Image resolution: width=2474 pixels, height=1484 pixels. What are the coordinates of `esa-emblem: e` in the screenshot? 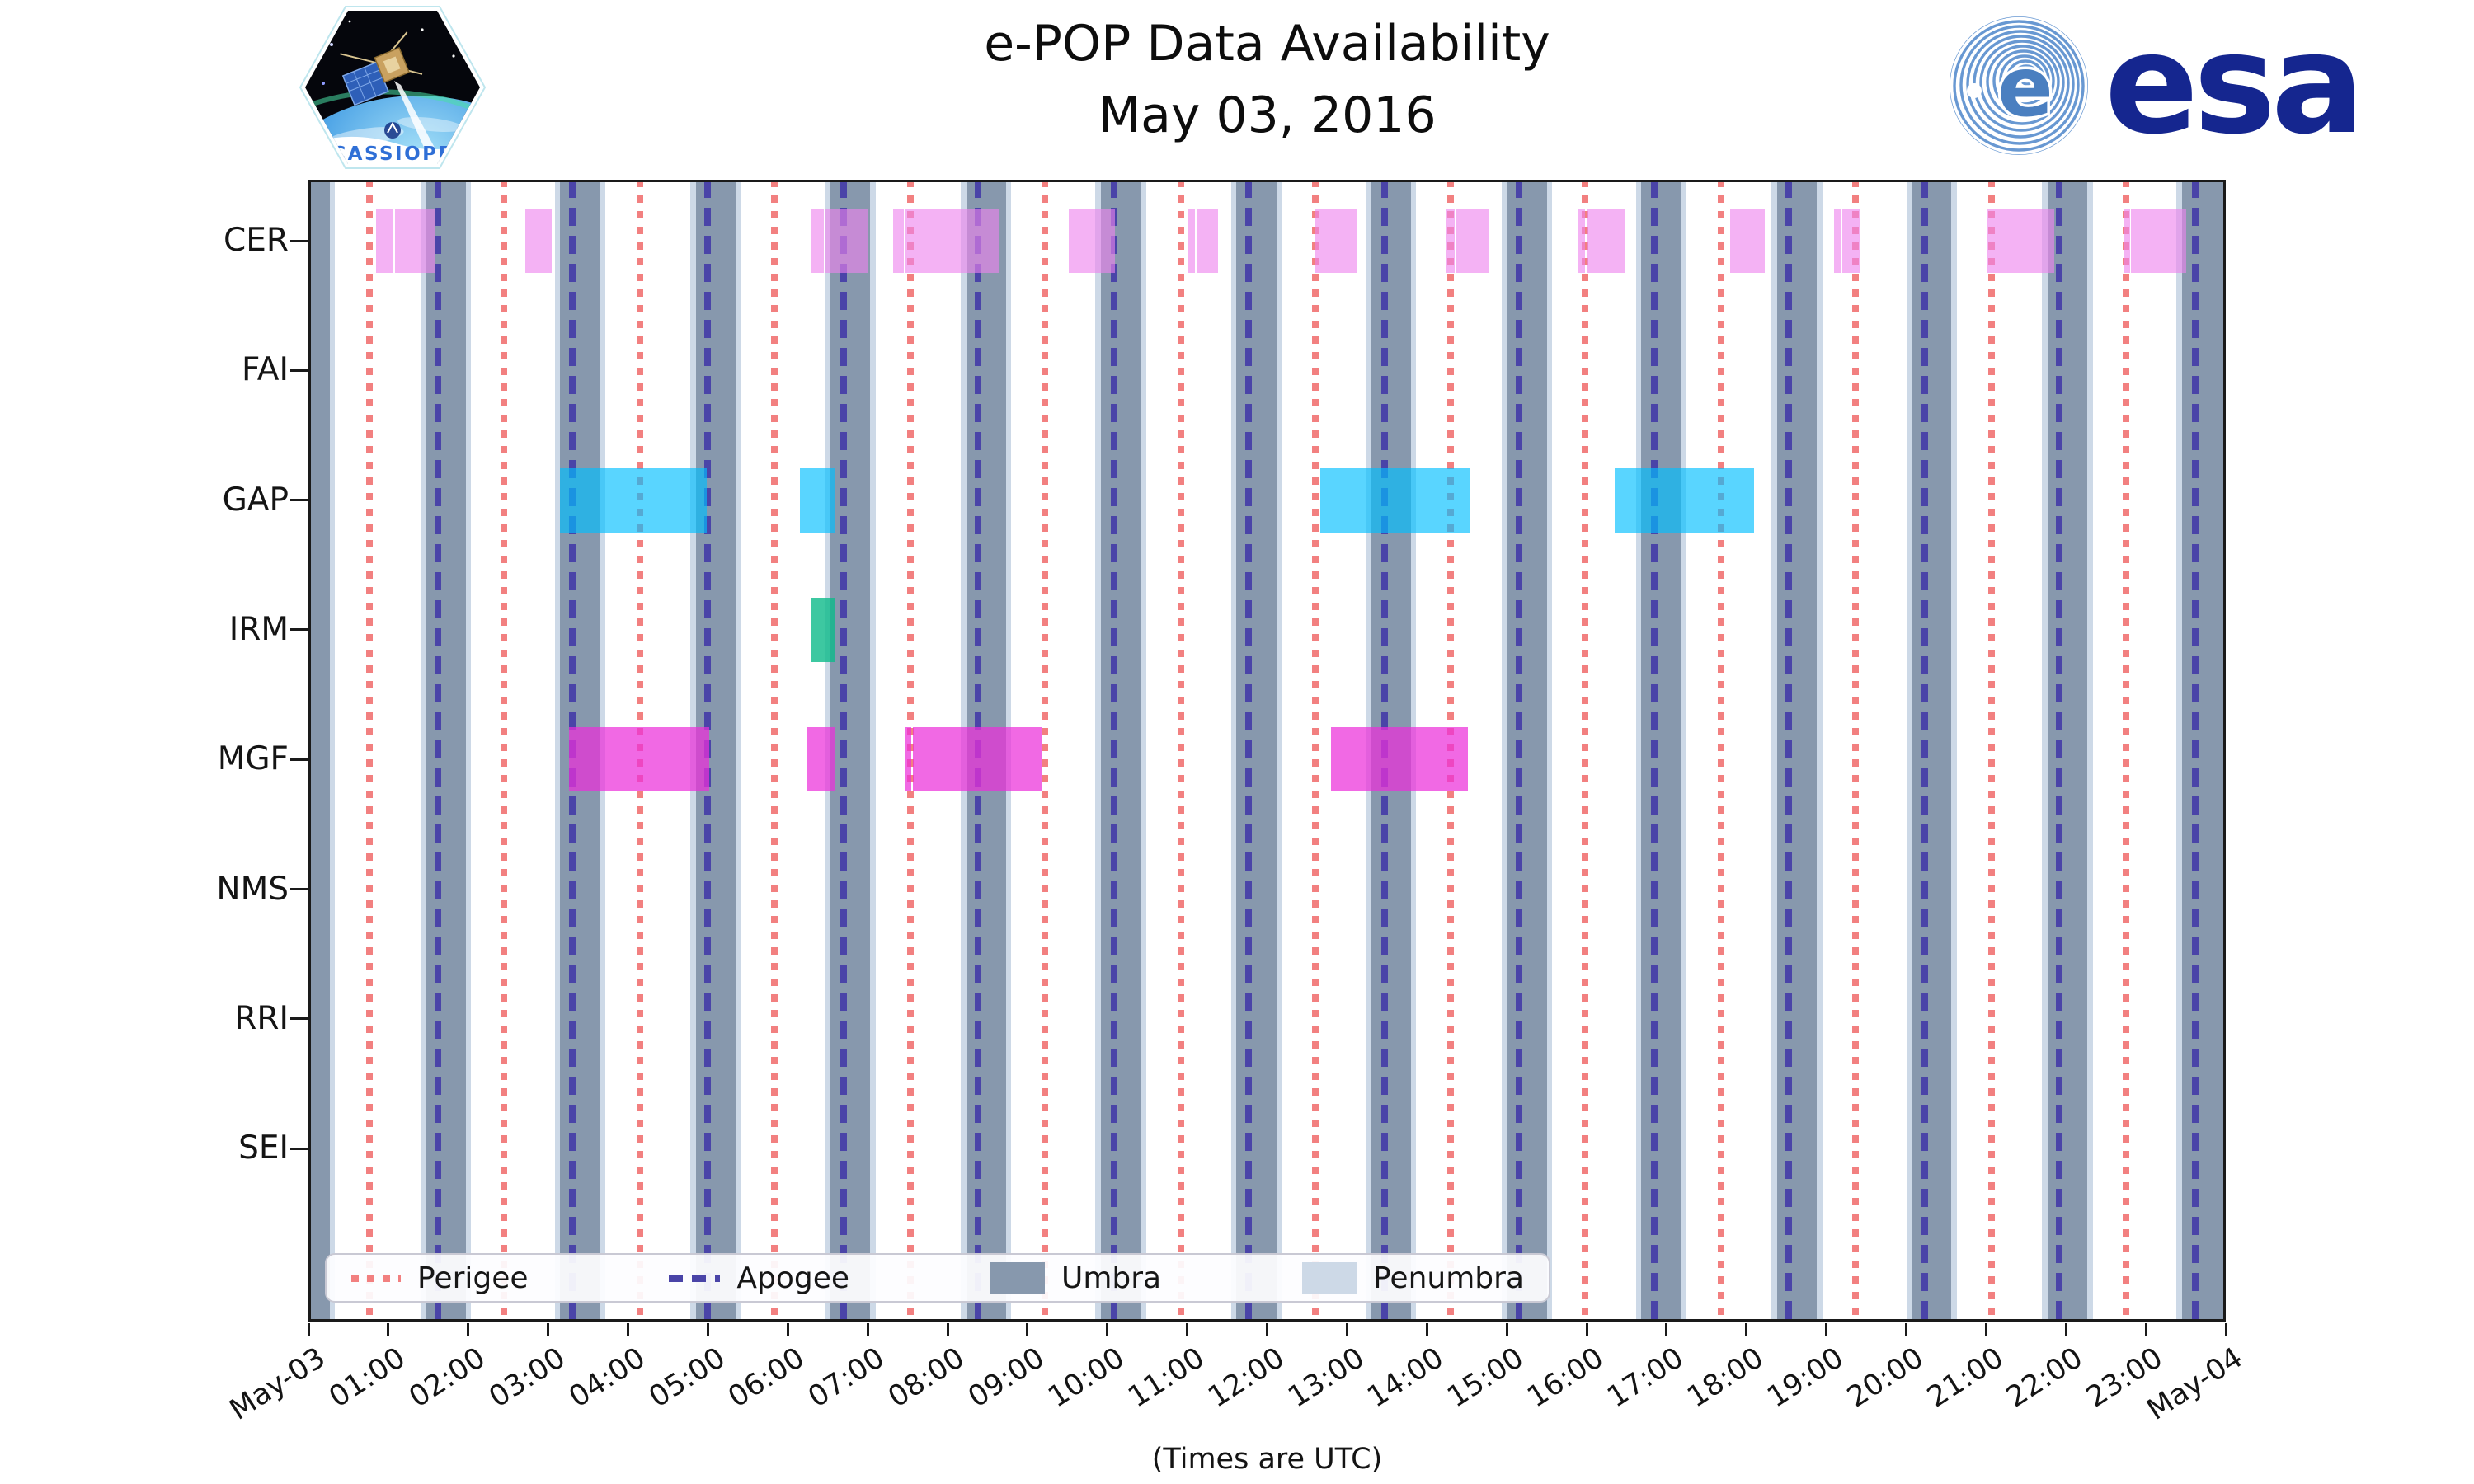 It's located at (2019, 85).